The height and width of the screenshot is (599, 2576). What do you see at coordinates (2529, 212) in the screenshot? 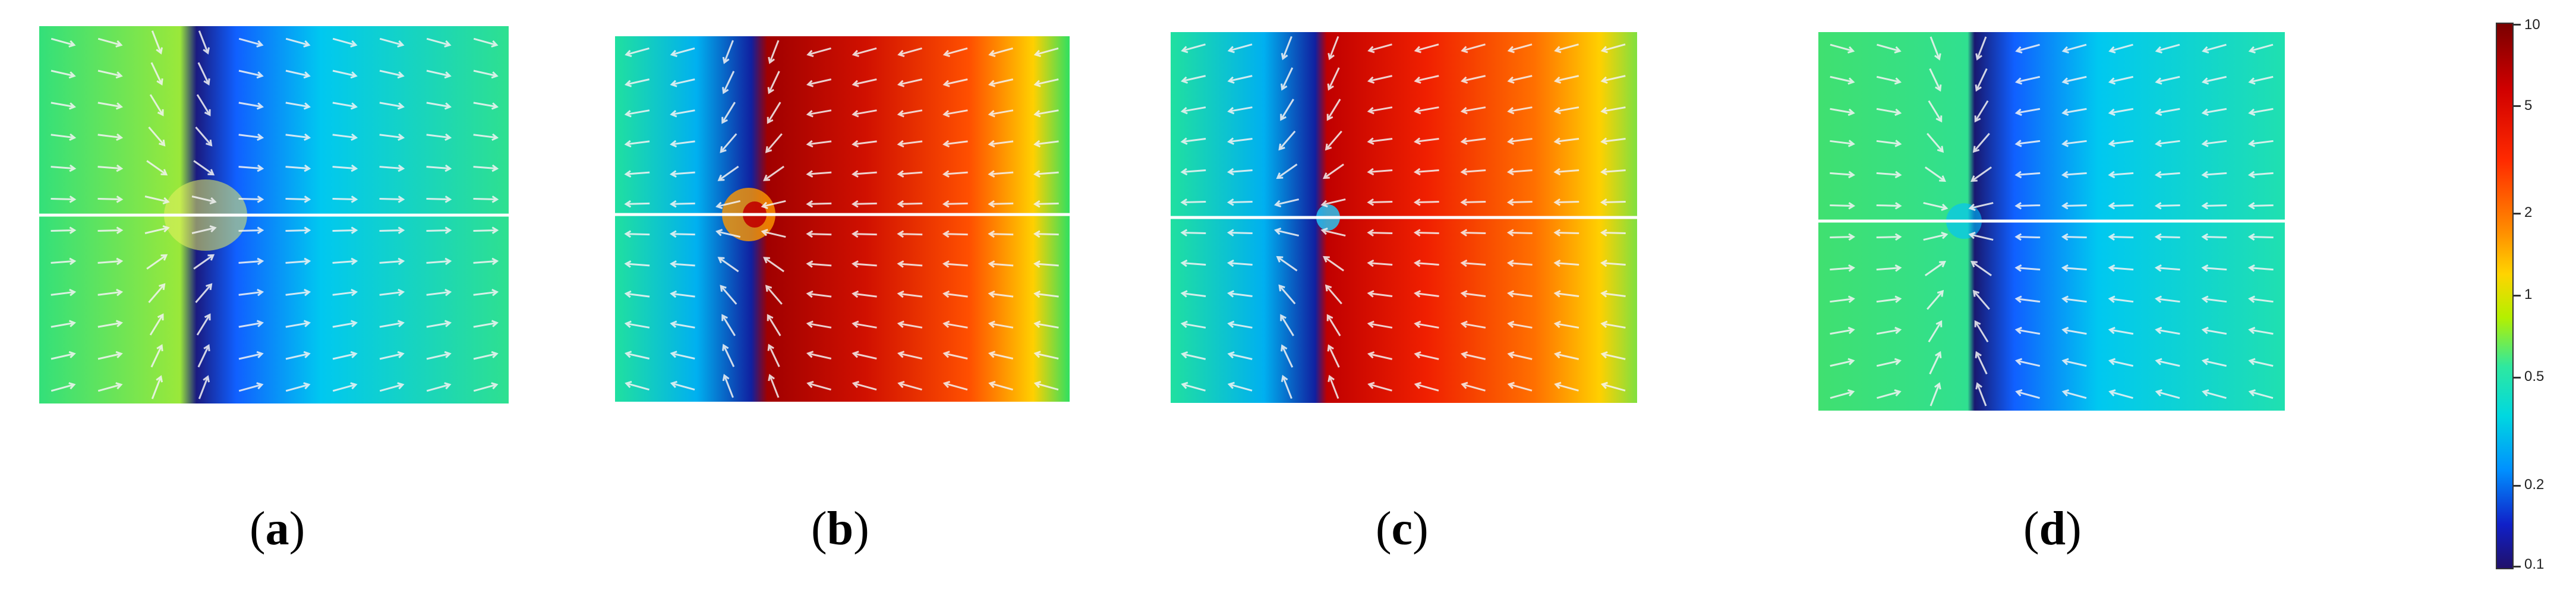
I see `colorbar-tick-label: 2` at bounding box center [2529, 212].